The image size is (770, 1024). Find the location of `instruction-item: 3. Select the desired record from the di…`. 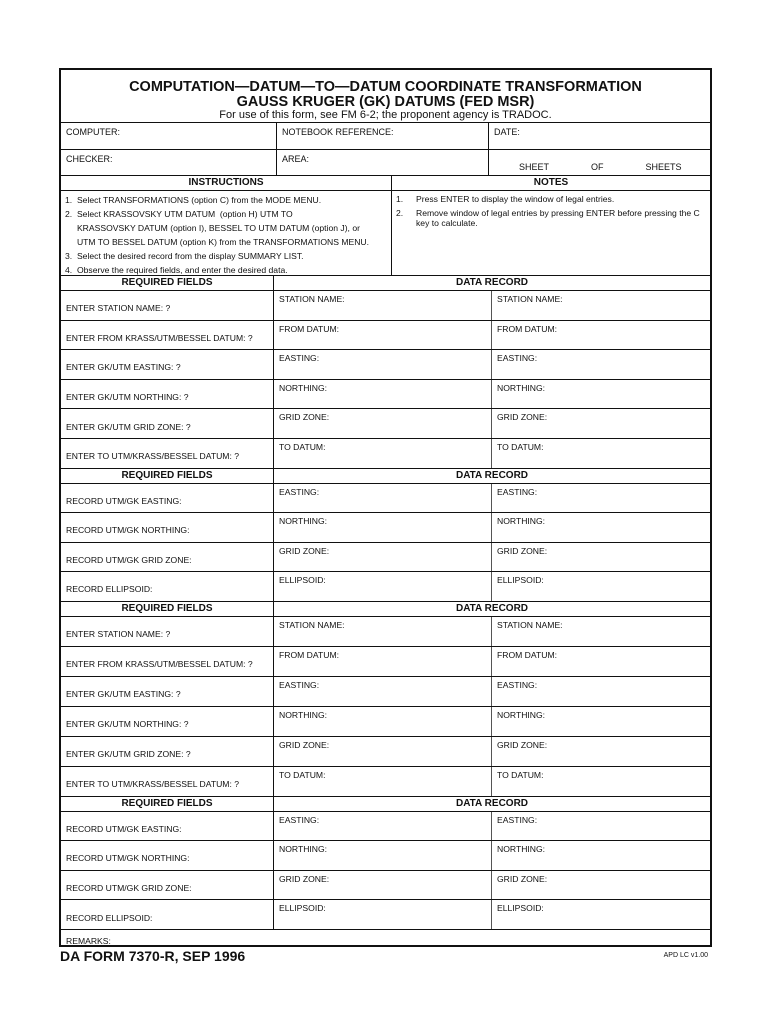

instruction-item: 3. Select the desired record from the di… is located at coordinates (184, 256).